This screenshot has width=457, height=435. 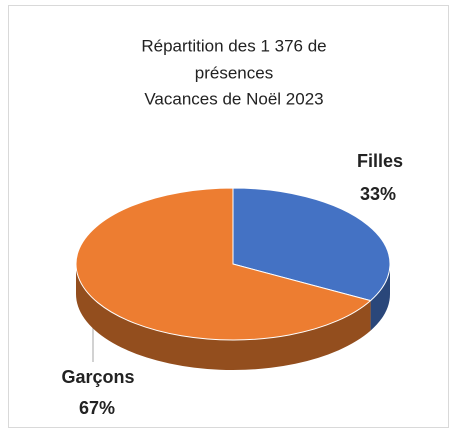 I want to click on chart-title: Répartition des 1 376 de, so click(x=233, y=45).